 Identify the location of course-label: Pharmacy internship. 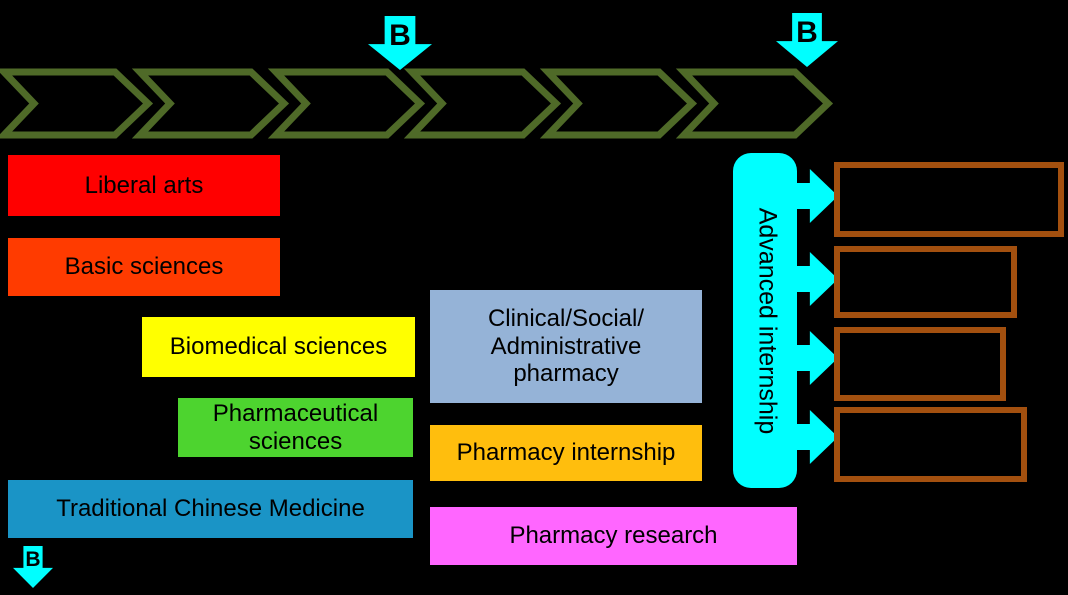
(566, 453).